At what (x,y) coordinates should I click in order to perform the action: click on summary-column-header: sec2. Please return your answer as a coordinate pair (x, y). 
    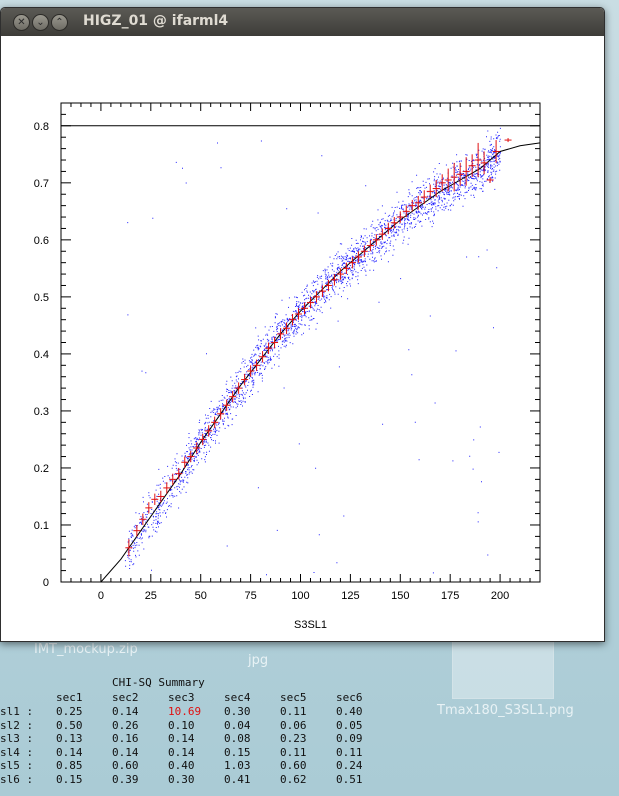
    Looking at the image, I should click on (125, 697).